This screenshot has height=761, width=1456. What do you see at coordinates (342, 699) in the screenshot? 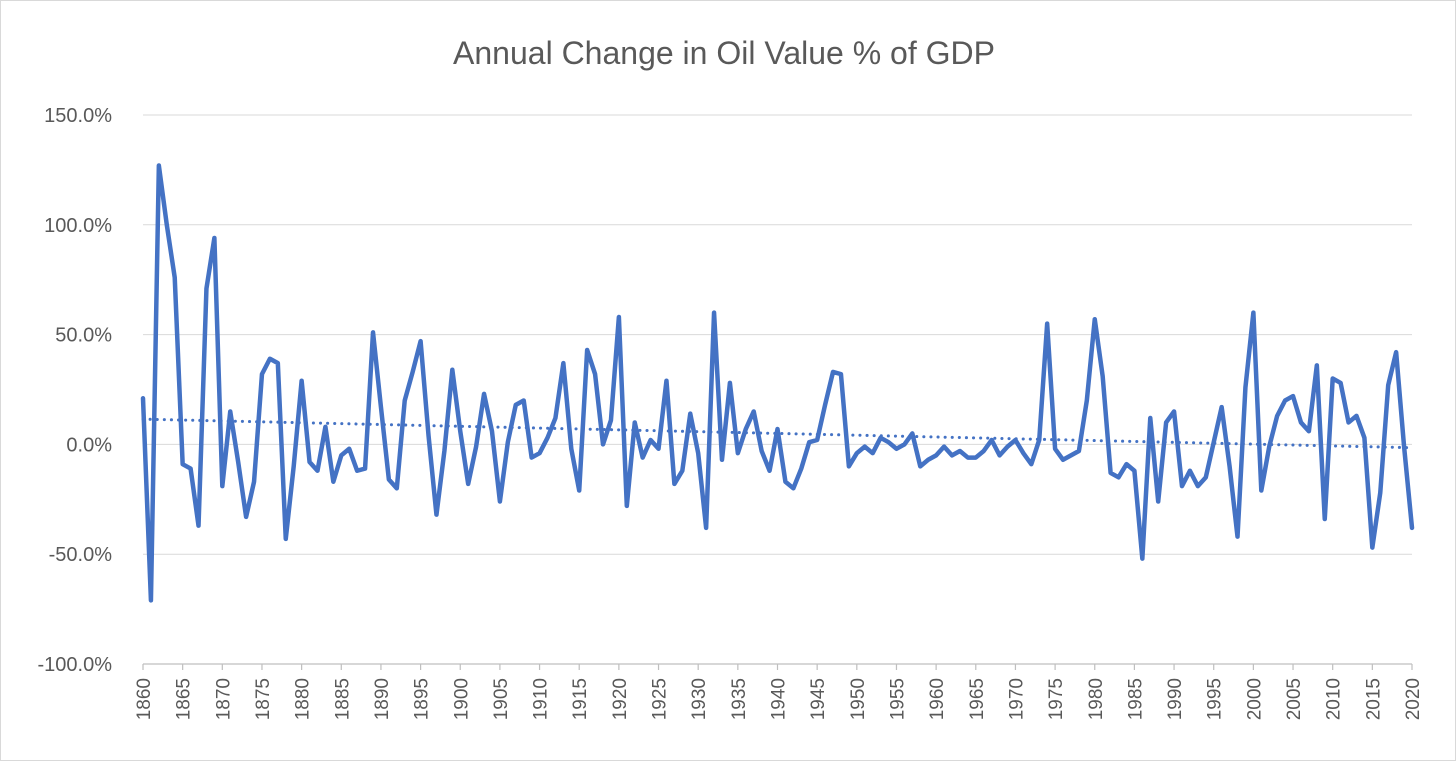
I see `x-tick-label: 1885` at bounding box center [342, 699].